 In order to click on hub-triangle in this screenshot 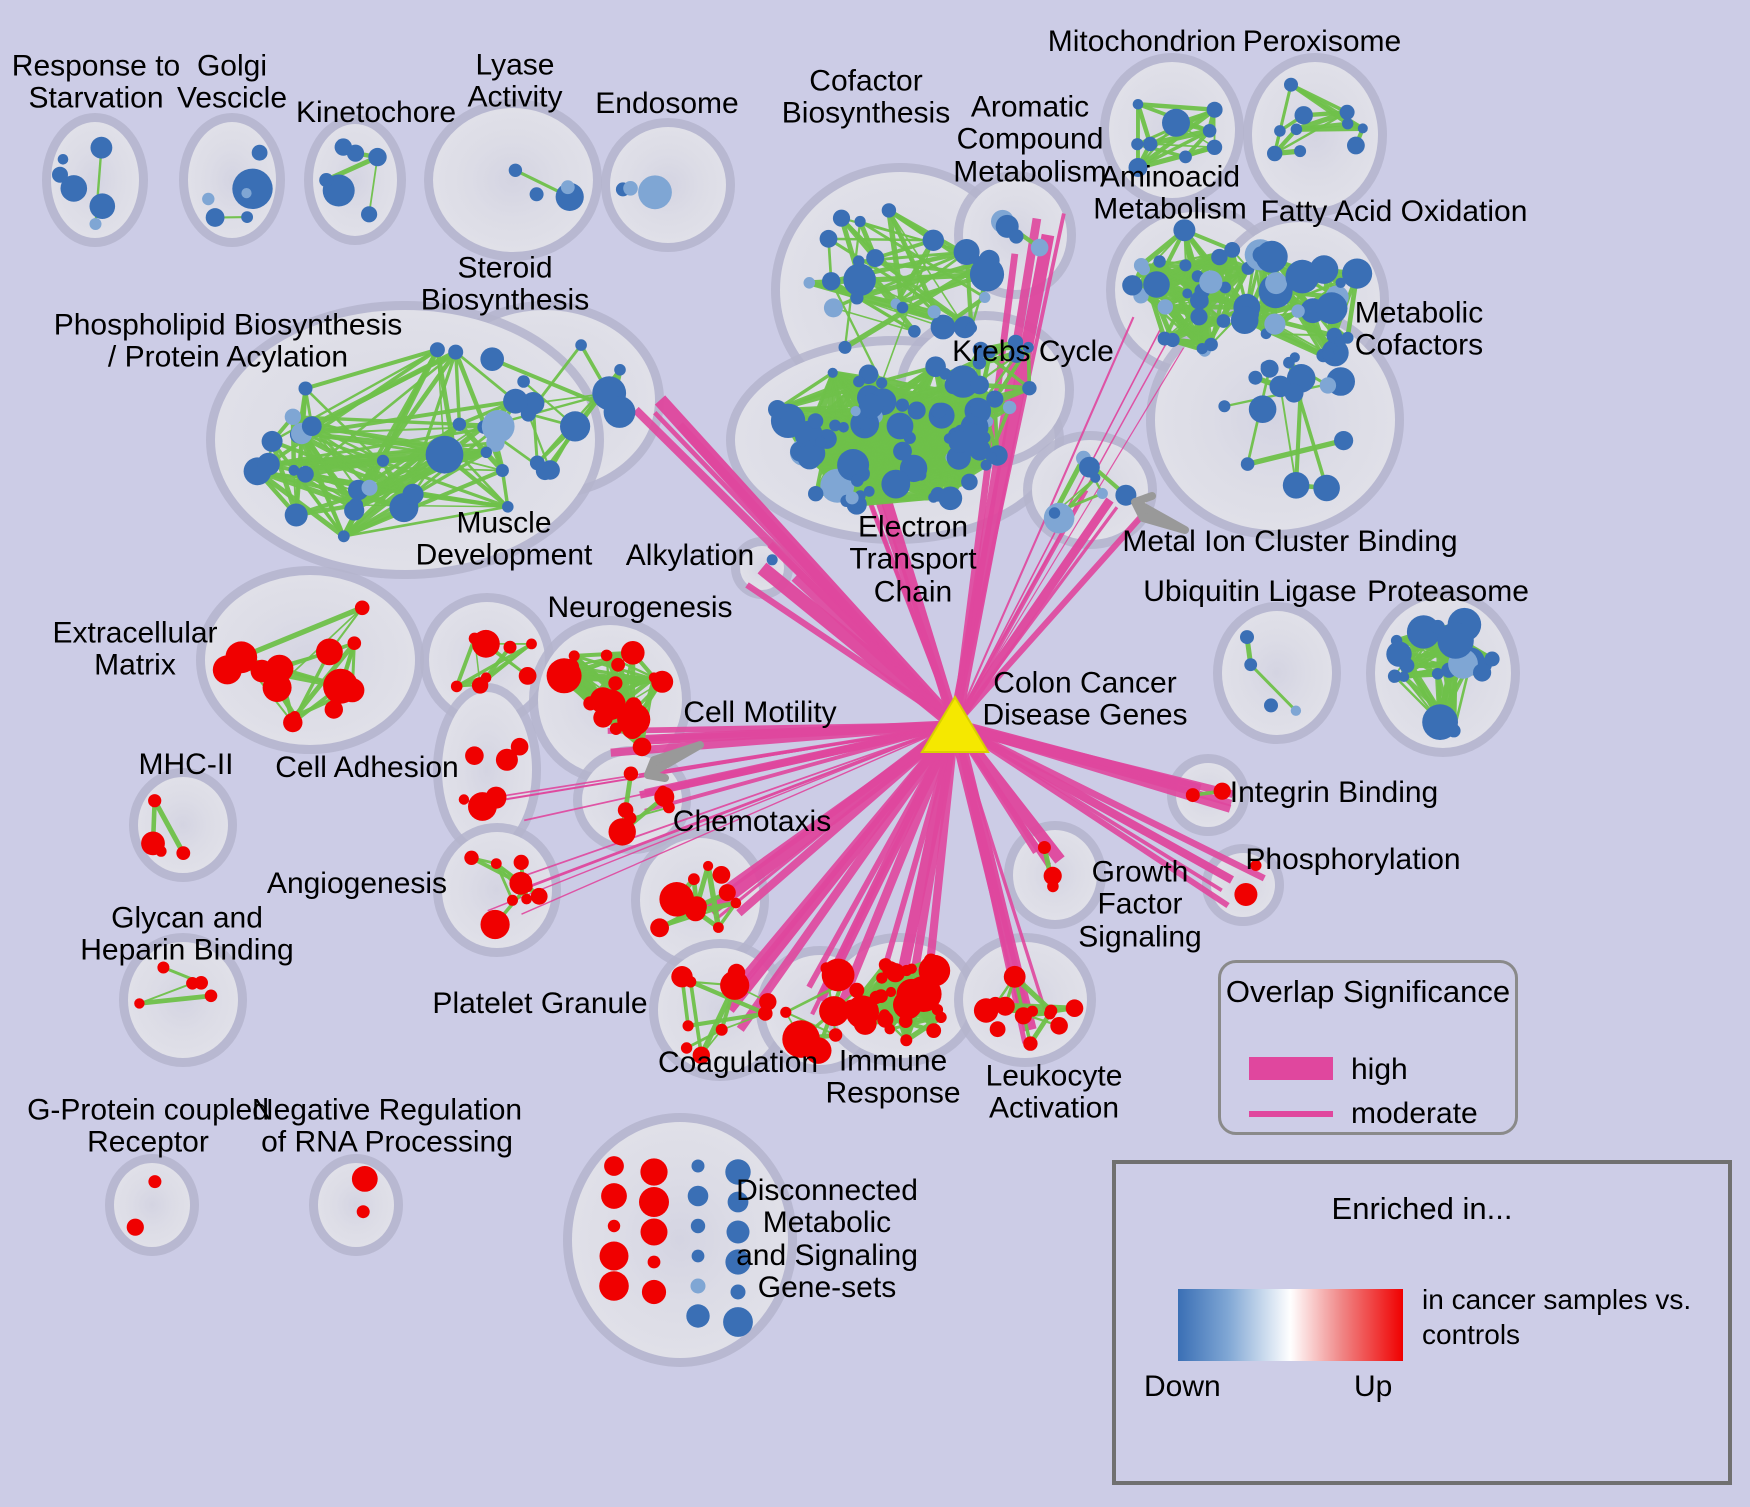, I will do `click(955, 724)`.